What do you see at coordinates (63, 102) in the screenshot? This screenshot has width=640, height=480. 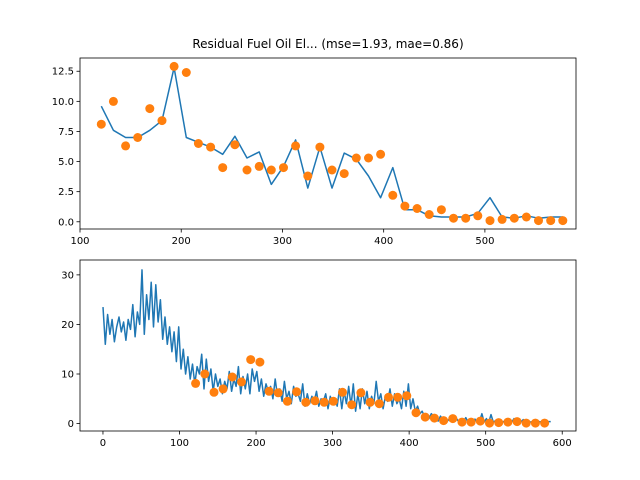 I see `y-tick-label: 10.0` at bounding box center [63, 102].